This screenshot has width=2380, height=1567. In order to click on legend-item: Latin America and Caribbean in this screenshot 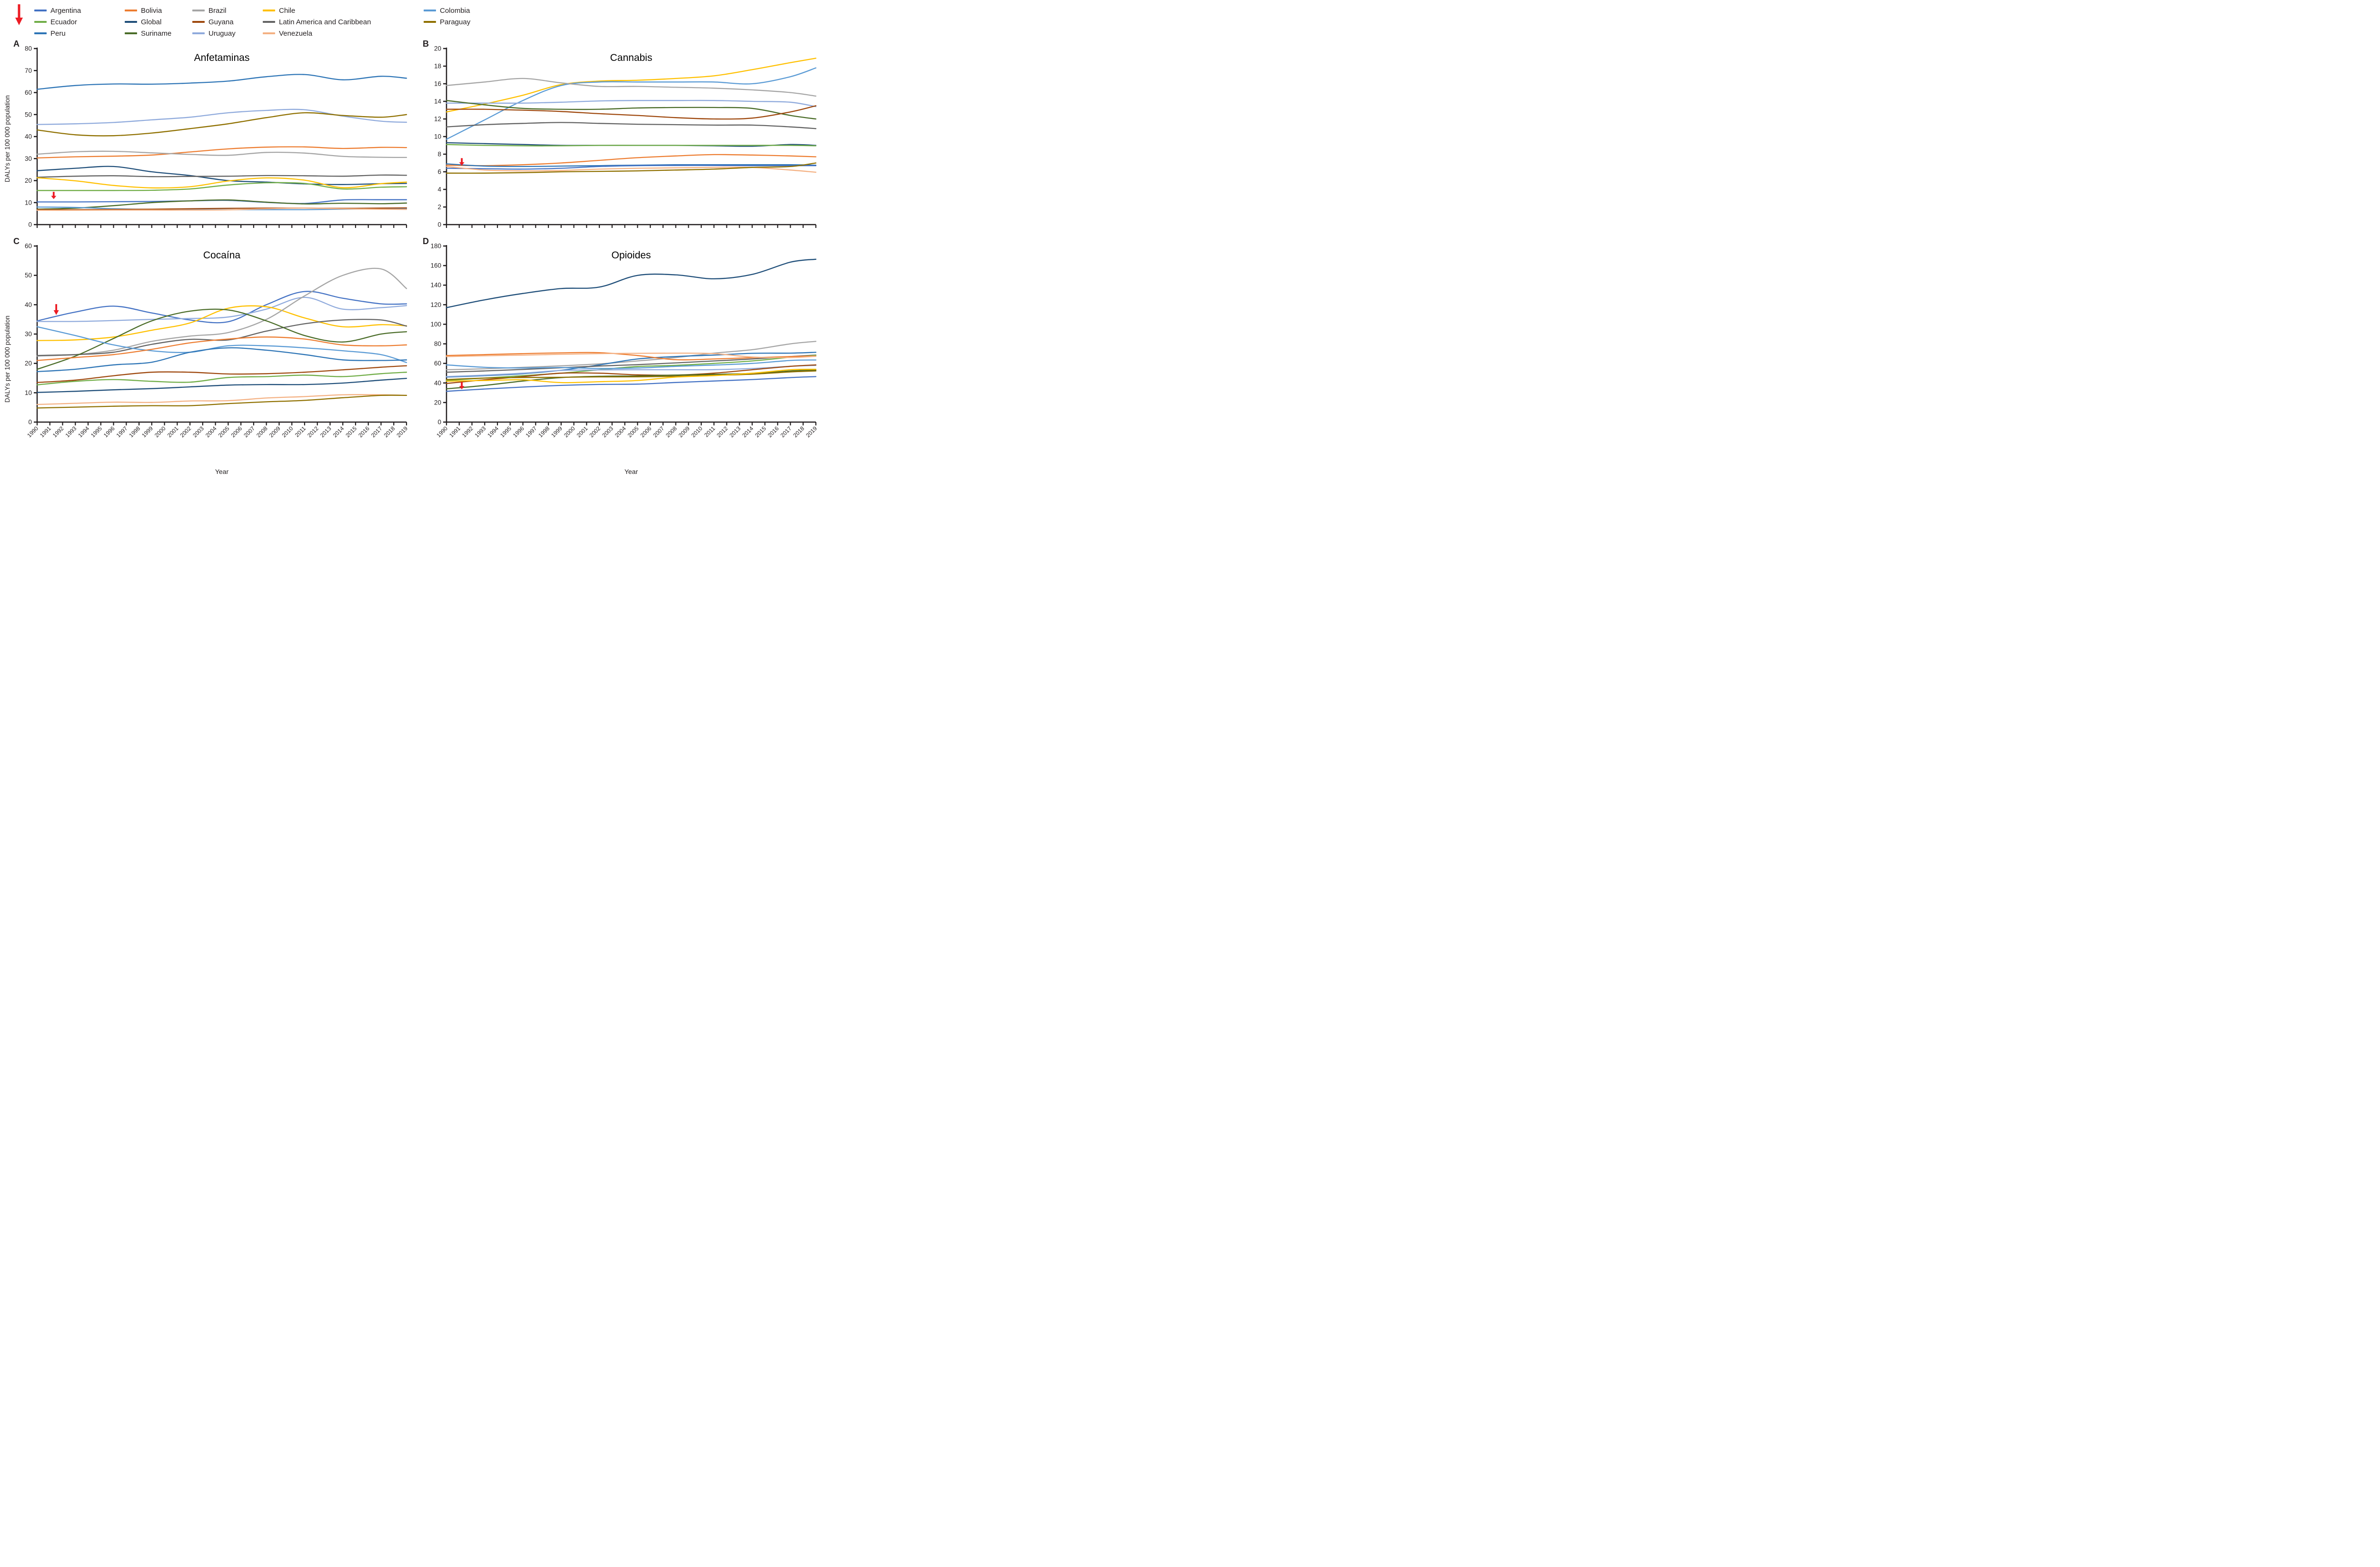, I will do `click(343, 22)`.